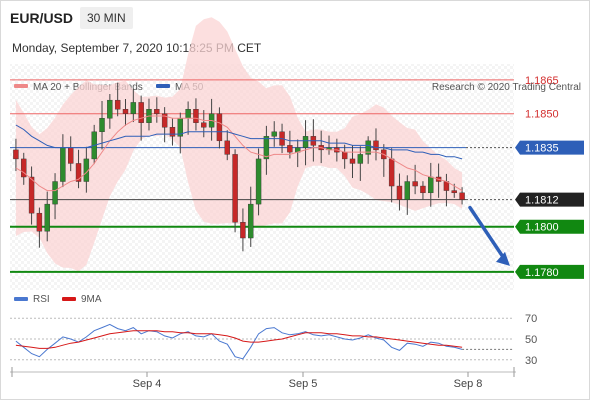 The height and width of the screenshot is (400, 590). I want to click on x-tick-label-Sep 5: Sep 5, so click(303, 384).